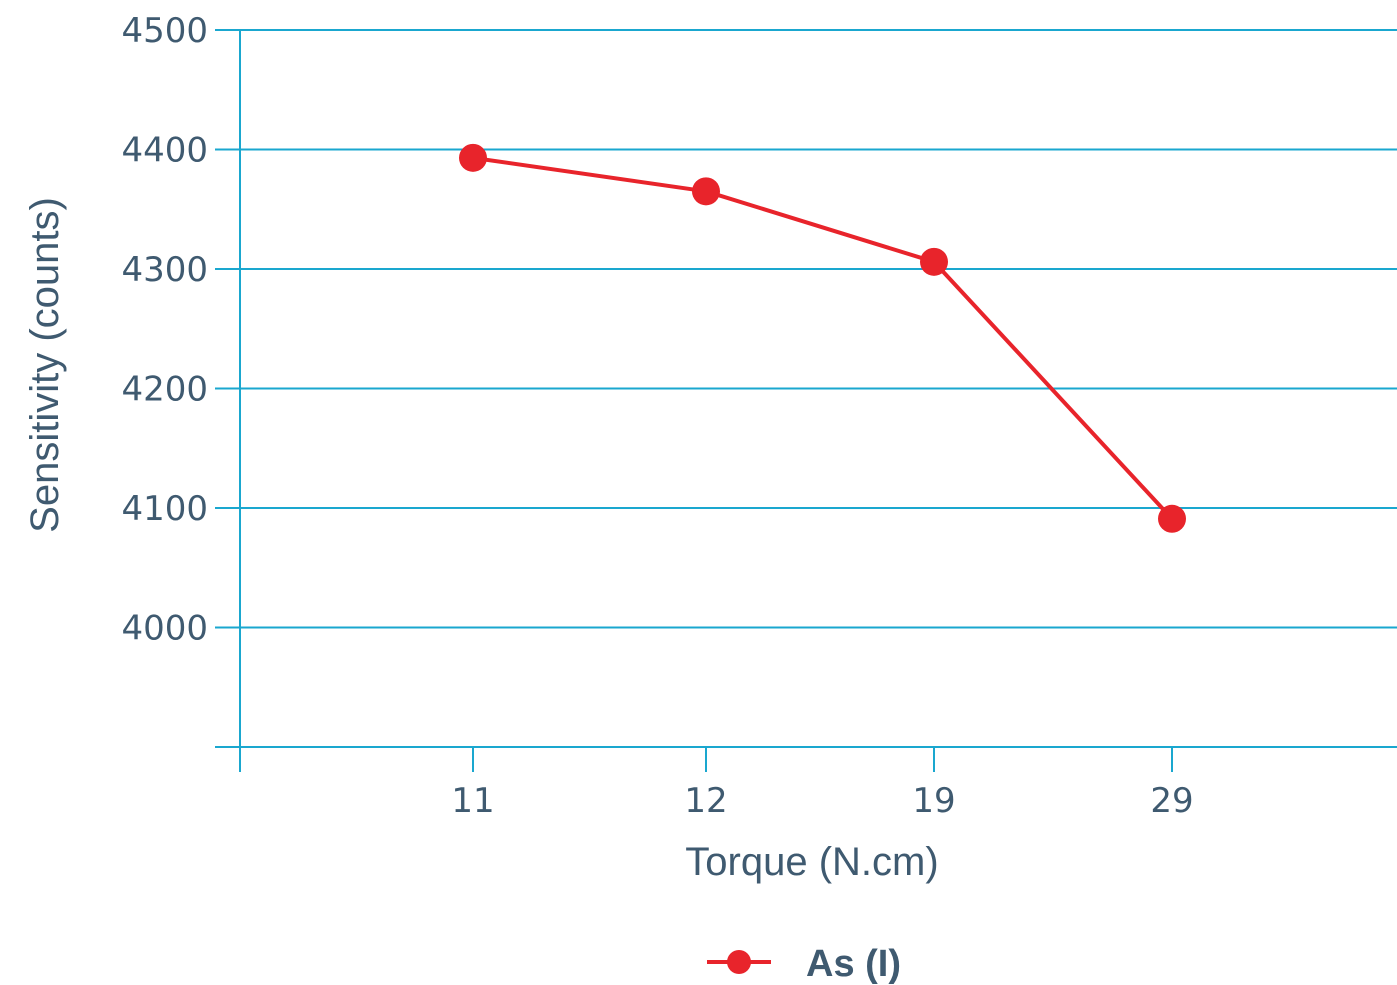  I want to click on legend-label: As (I), so click(853, 964).